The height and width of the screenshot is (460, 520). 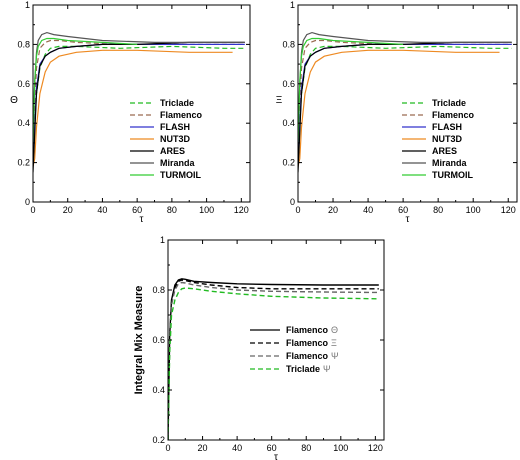 I want to click on legend-label: Triclade Ψ, so click(x=308, y=369).